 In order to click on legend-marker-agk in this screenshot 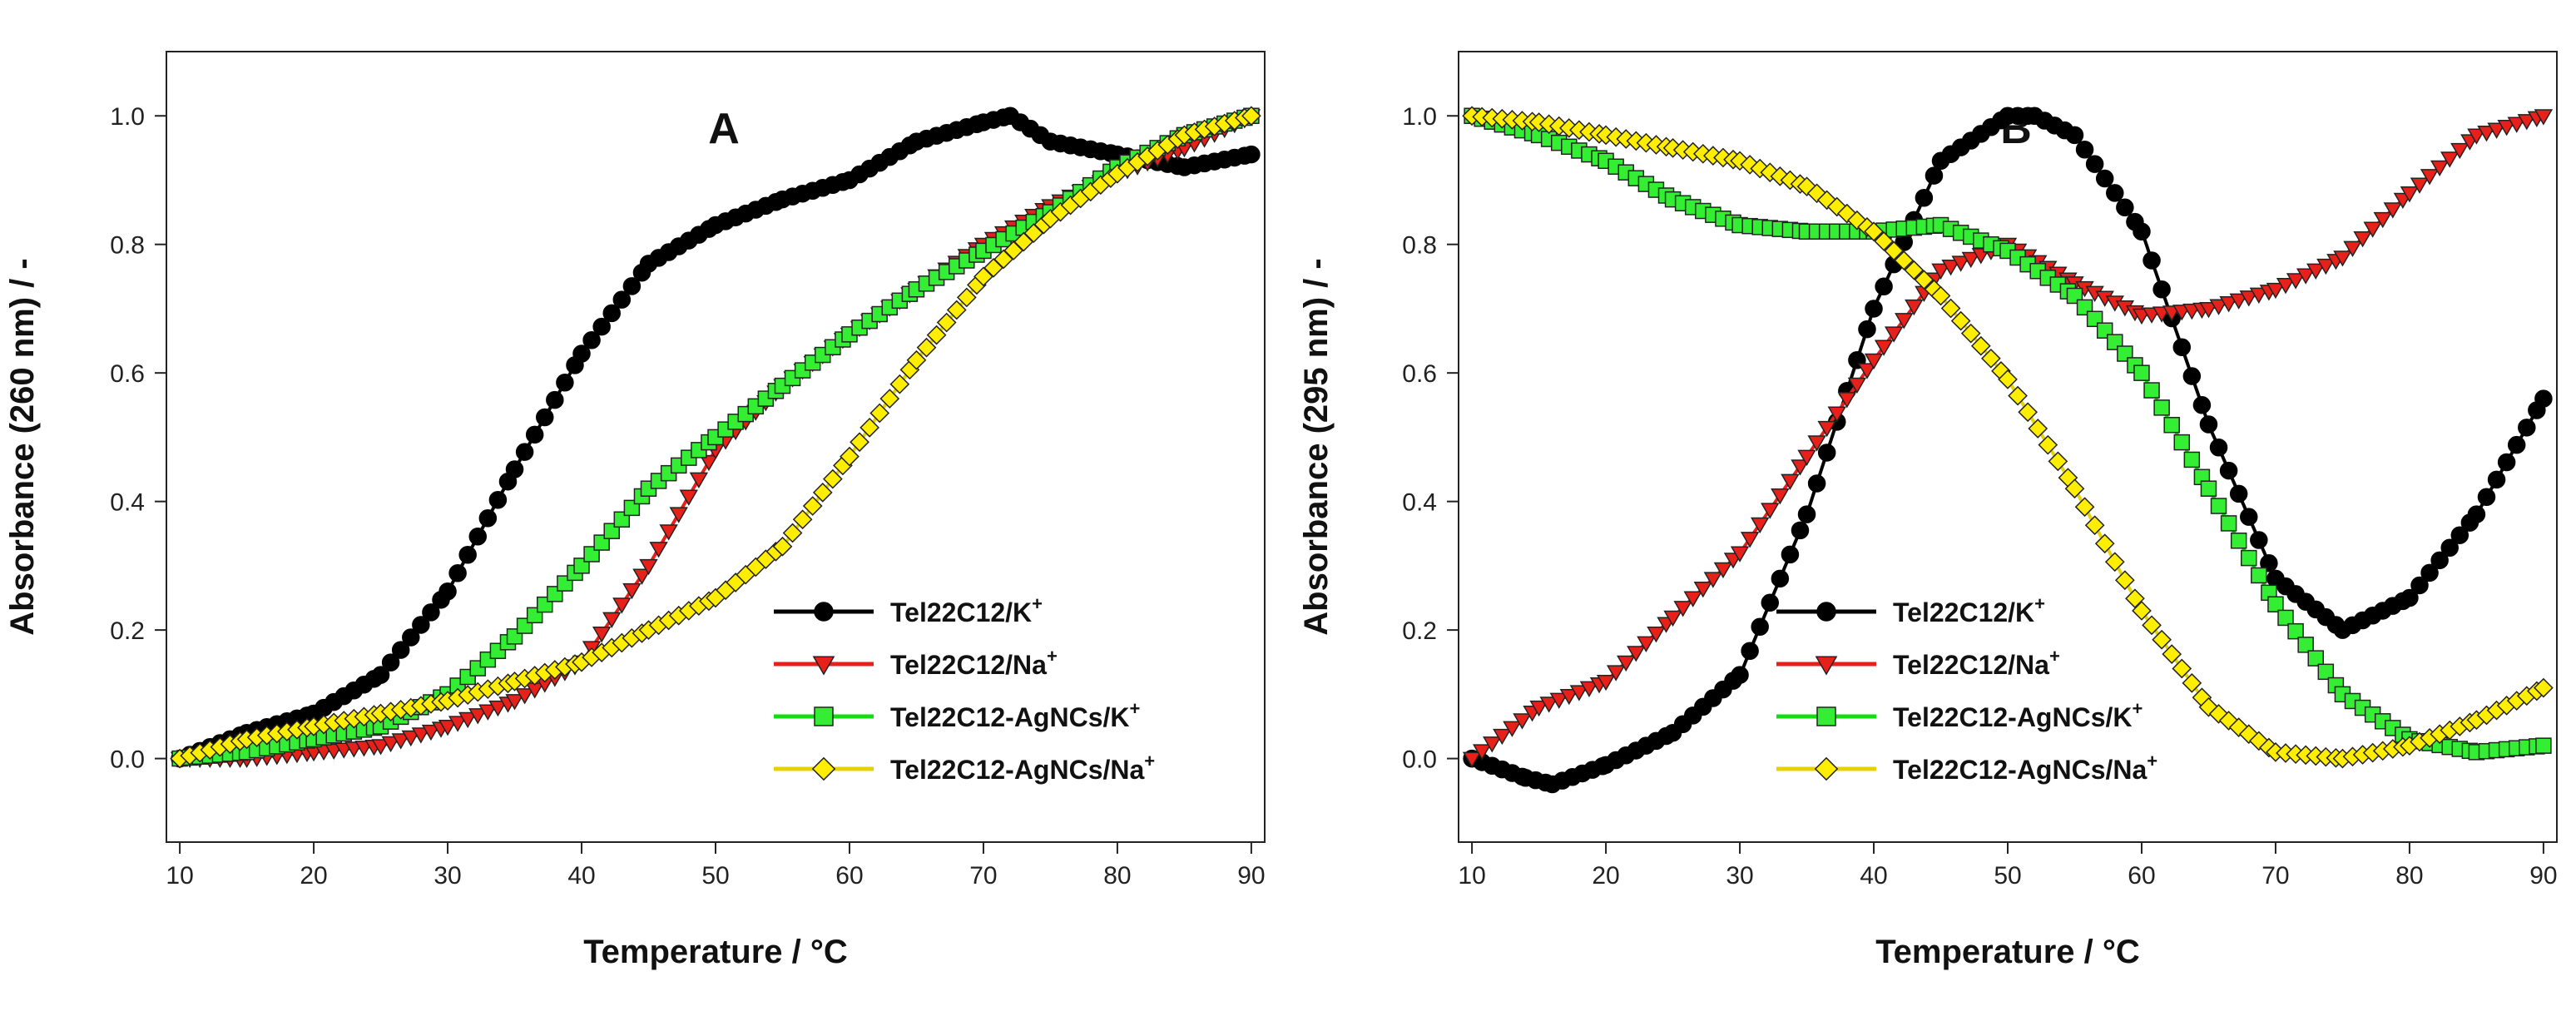, I will do `click(1826, 716)`.